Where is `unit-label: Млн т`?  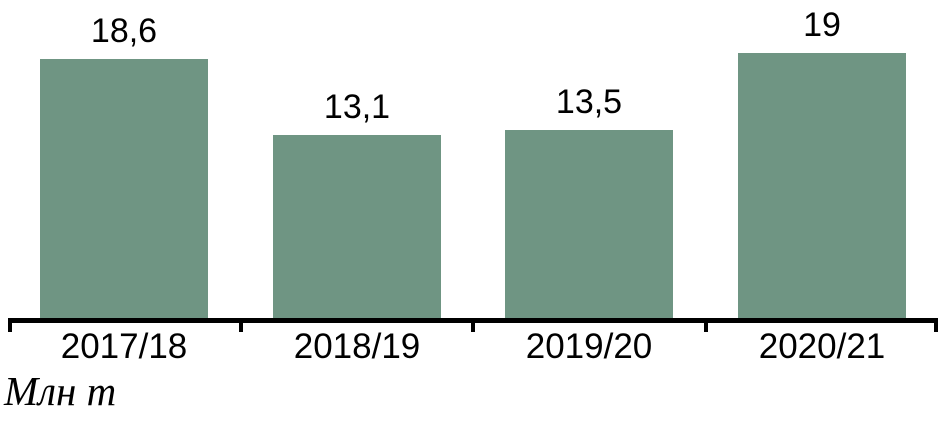 unit-label: Млн т is located at coordinates (60, 391).